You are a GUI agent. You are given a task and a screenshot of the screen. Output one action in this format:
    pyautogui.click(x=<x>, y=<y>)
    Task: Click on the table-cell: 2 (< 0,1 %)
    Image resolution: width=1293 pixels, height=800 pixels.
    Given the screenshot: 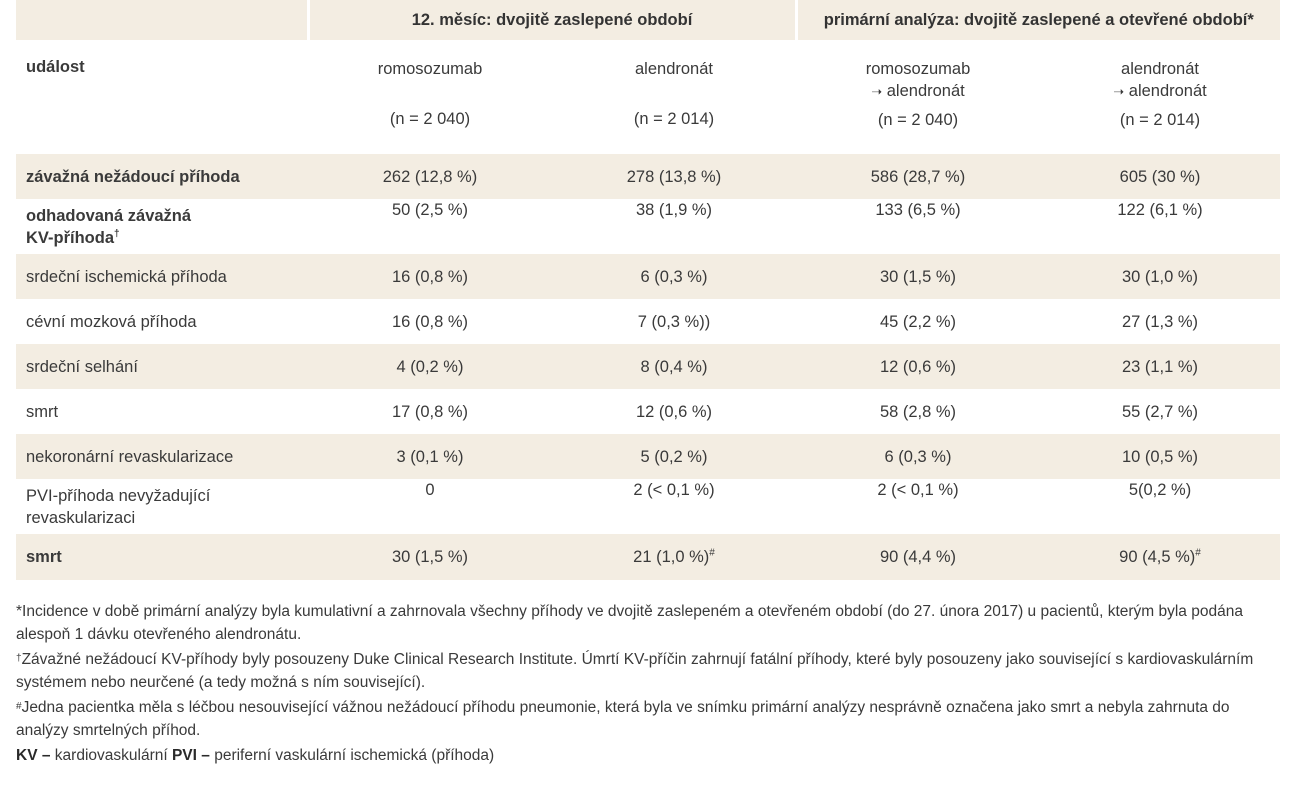 What is the action you would take?
    pyautogui.click(x=674, y=506)
    